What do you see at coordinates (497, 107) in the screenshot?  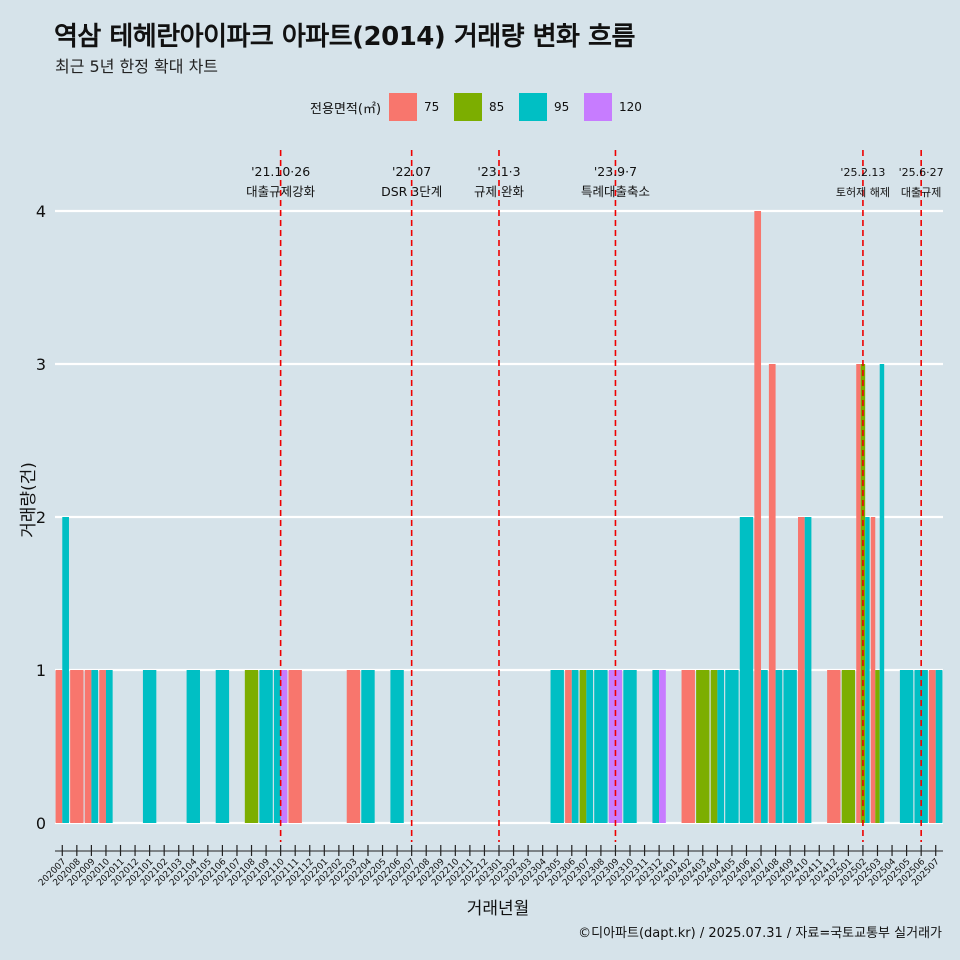 I see `legend-label-85: 85` at bounding box center [497, 107].